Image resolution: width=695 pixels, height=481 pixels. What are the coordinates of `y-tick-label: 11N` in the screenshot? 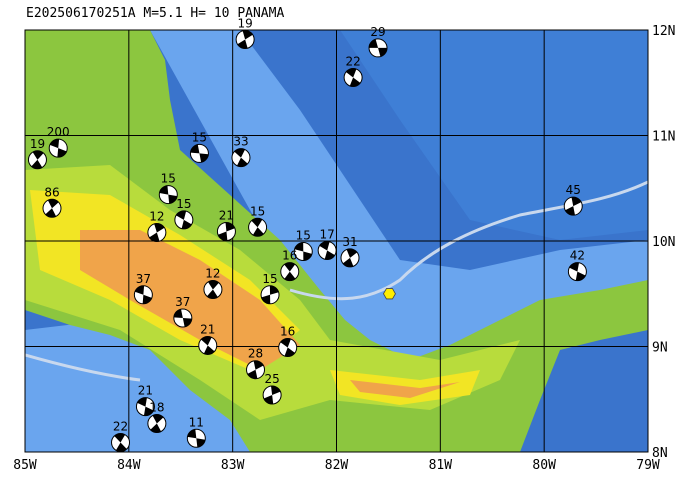 It's located at (663, 137).